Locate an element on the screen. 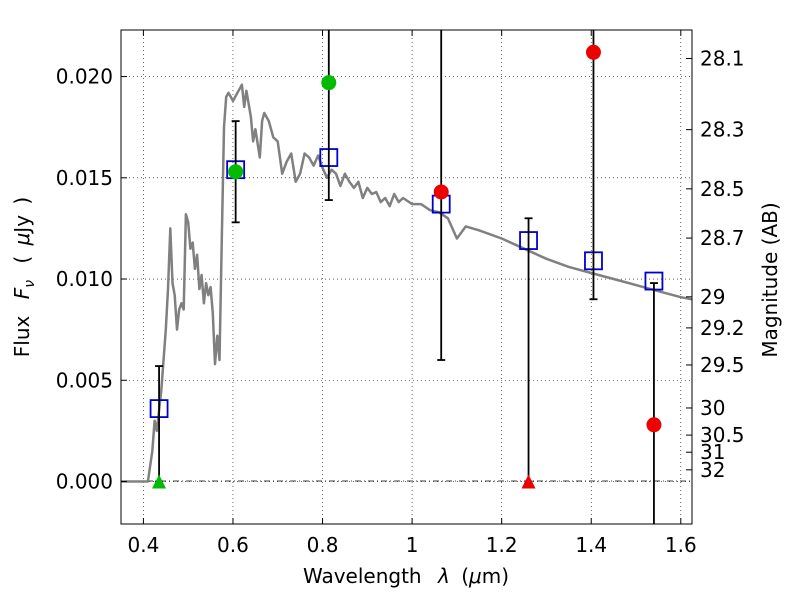  x-tick-label: 0.4 is located at coordinates (143, 545).